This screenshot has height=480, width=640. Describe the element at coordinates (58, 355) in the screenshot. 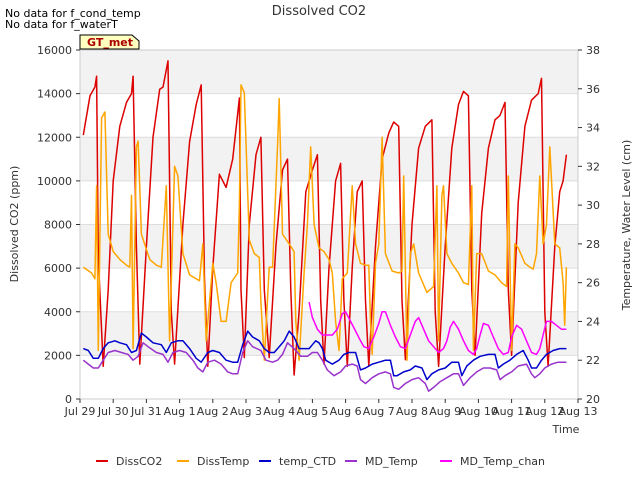

I see `left-tick-label: 2000` at that location.